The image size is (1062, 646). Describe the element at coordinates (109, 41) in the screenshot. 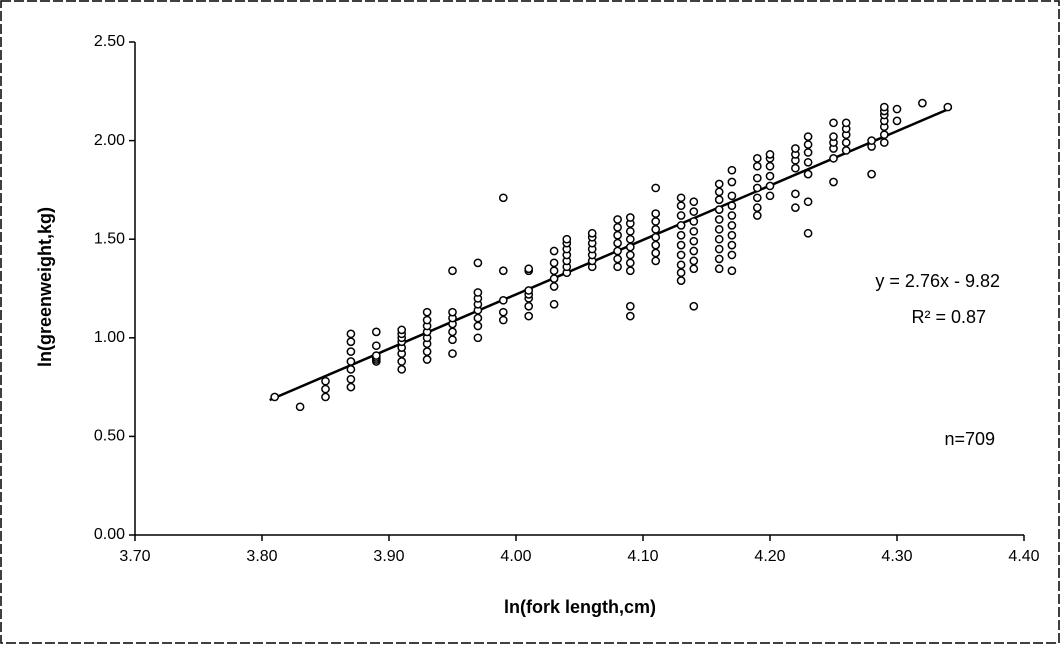

I see `y-tick-label: 2.50` at that location.